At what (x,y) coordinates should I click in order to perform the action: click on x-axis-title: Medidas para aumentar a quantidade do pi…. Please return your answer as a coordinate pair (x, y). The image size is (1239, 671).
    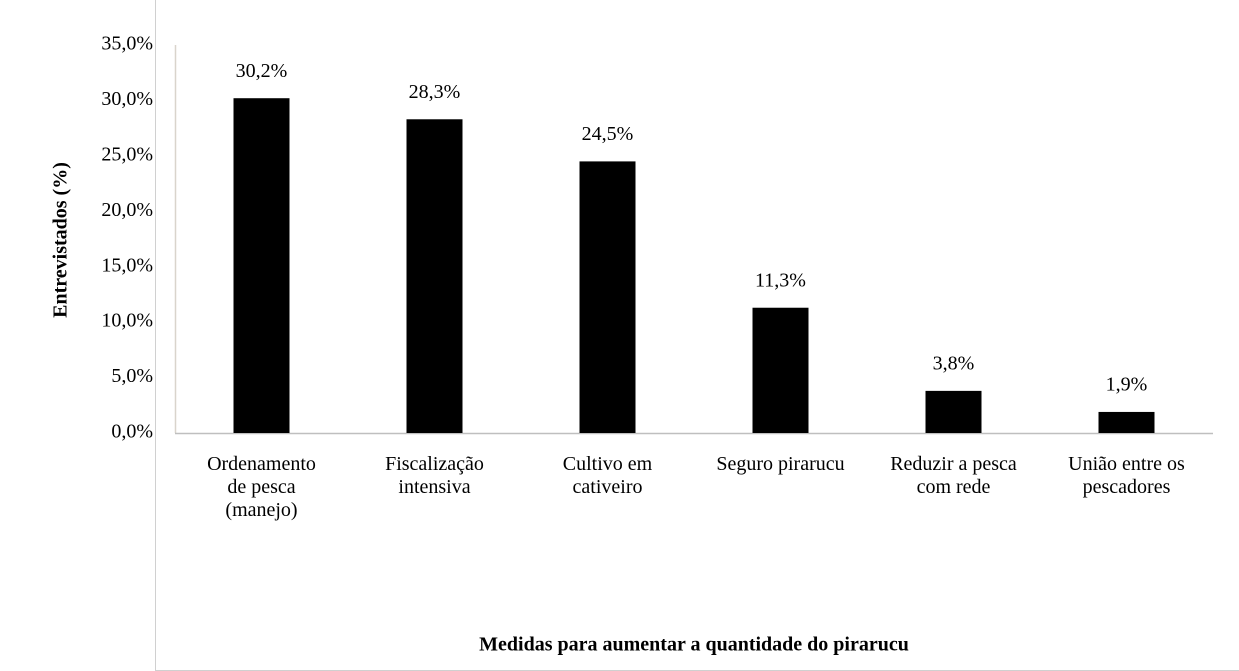
    Looking at the image, I should click on (694, 645).